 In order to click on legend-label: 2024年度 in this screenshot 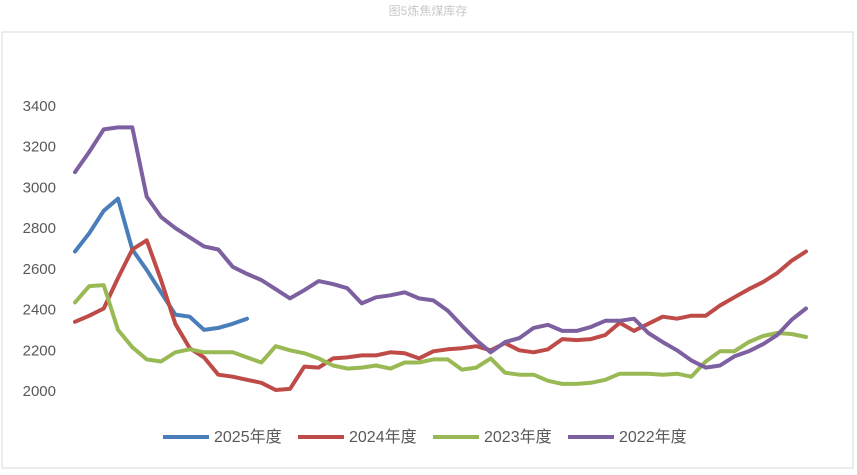, I will do `click(383, 437)`.